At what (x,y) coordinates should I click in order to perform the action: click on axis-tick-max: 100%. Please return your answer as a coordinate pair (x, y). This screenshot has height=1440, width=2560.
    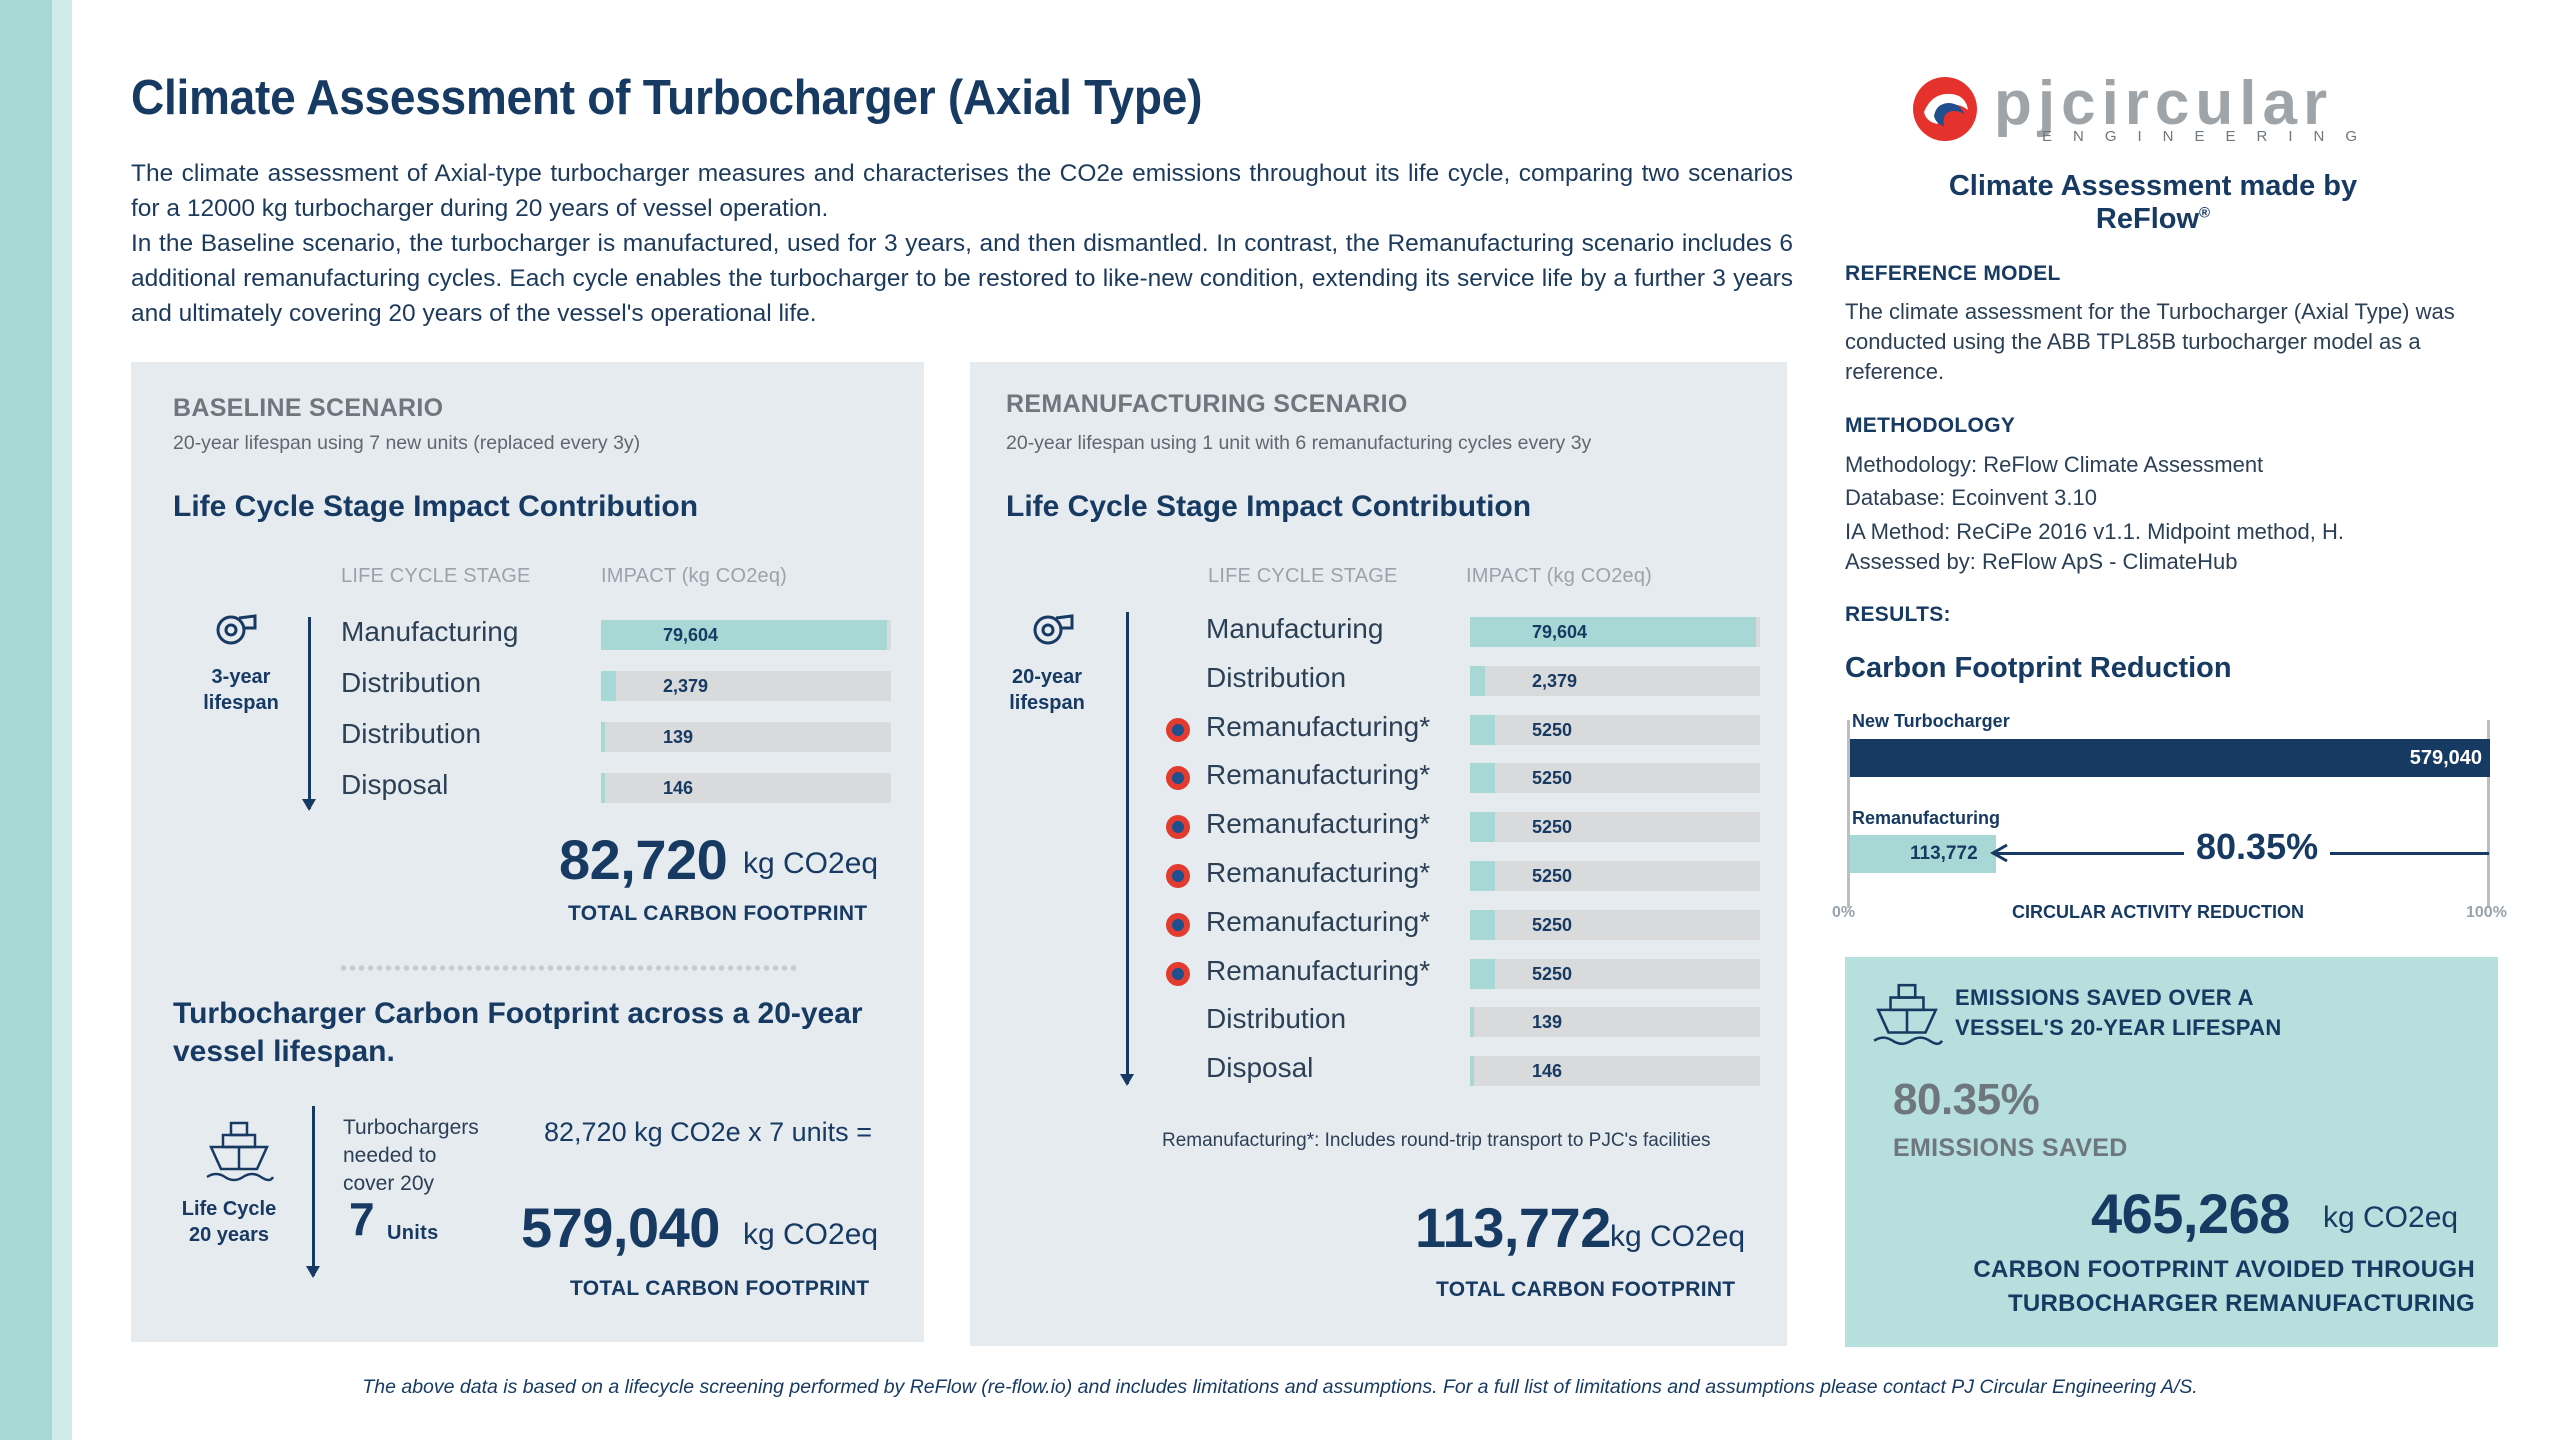
    Looking at the image, I should click on (2486, 912).